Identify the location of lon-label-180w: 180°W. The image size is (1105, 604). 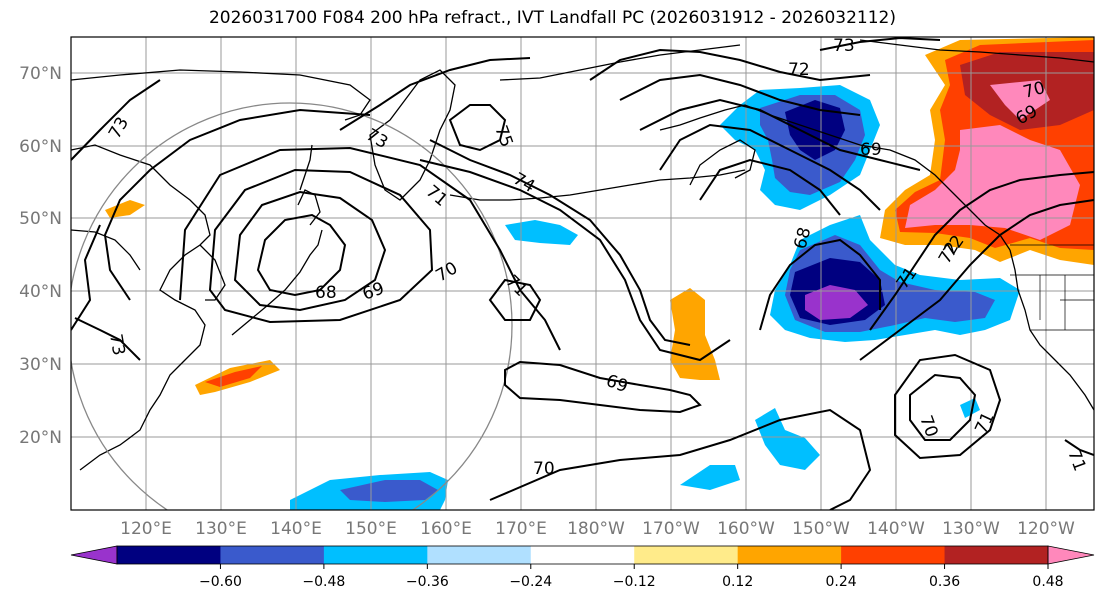
(596, 529).